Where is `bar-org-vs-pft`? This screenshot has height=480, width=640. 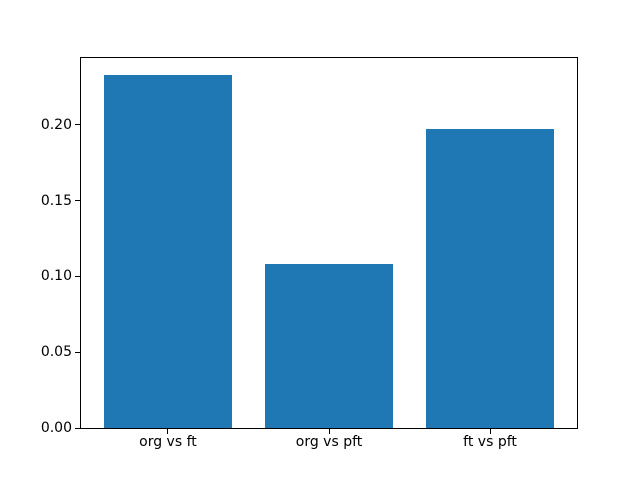
bar-org-vs-pft is located at coordinates (329, 346).